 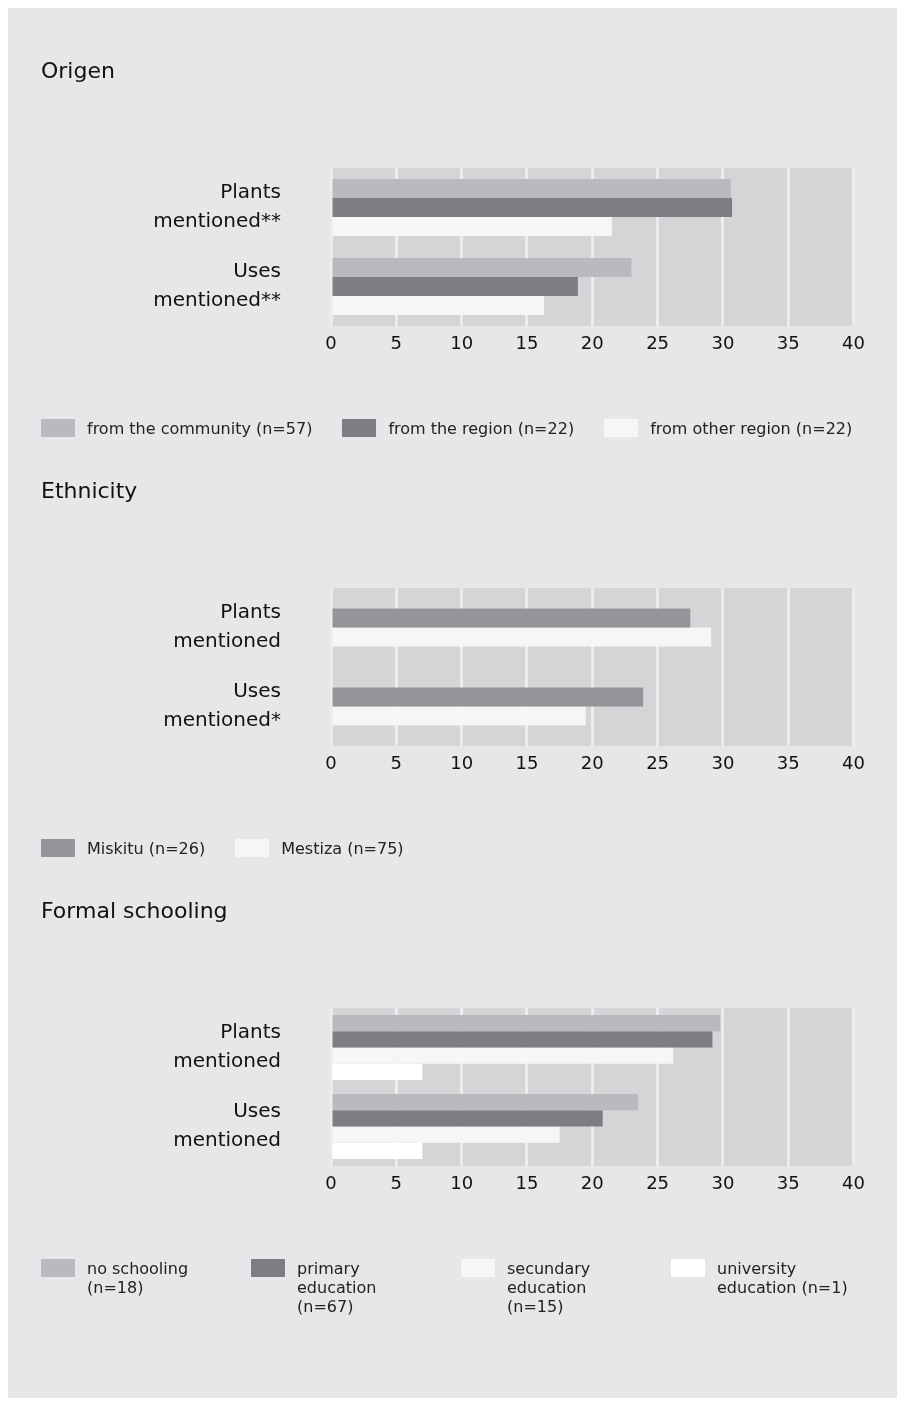 I want to click on legend-label: from other region (n=22), so click(x=751, y=428).